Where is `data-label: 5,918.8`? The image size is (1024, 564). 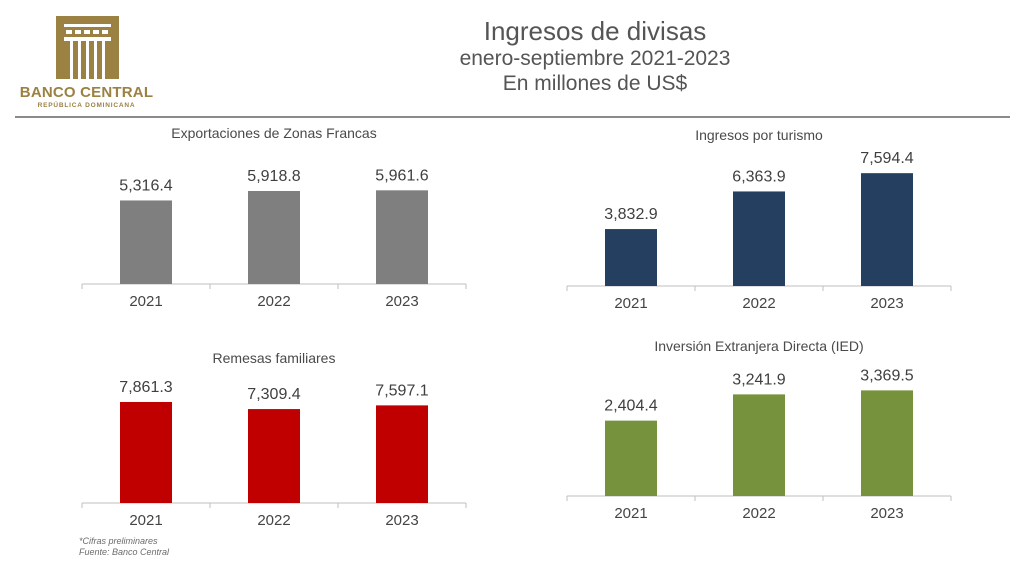 data-label: 5,918.8 is located at coordinates (273, 176).